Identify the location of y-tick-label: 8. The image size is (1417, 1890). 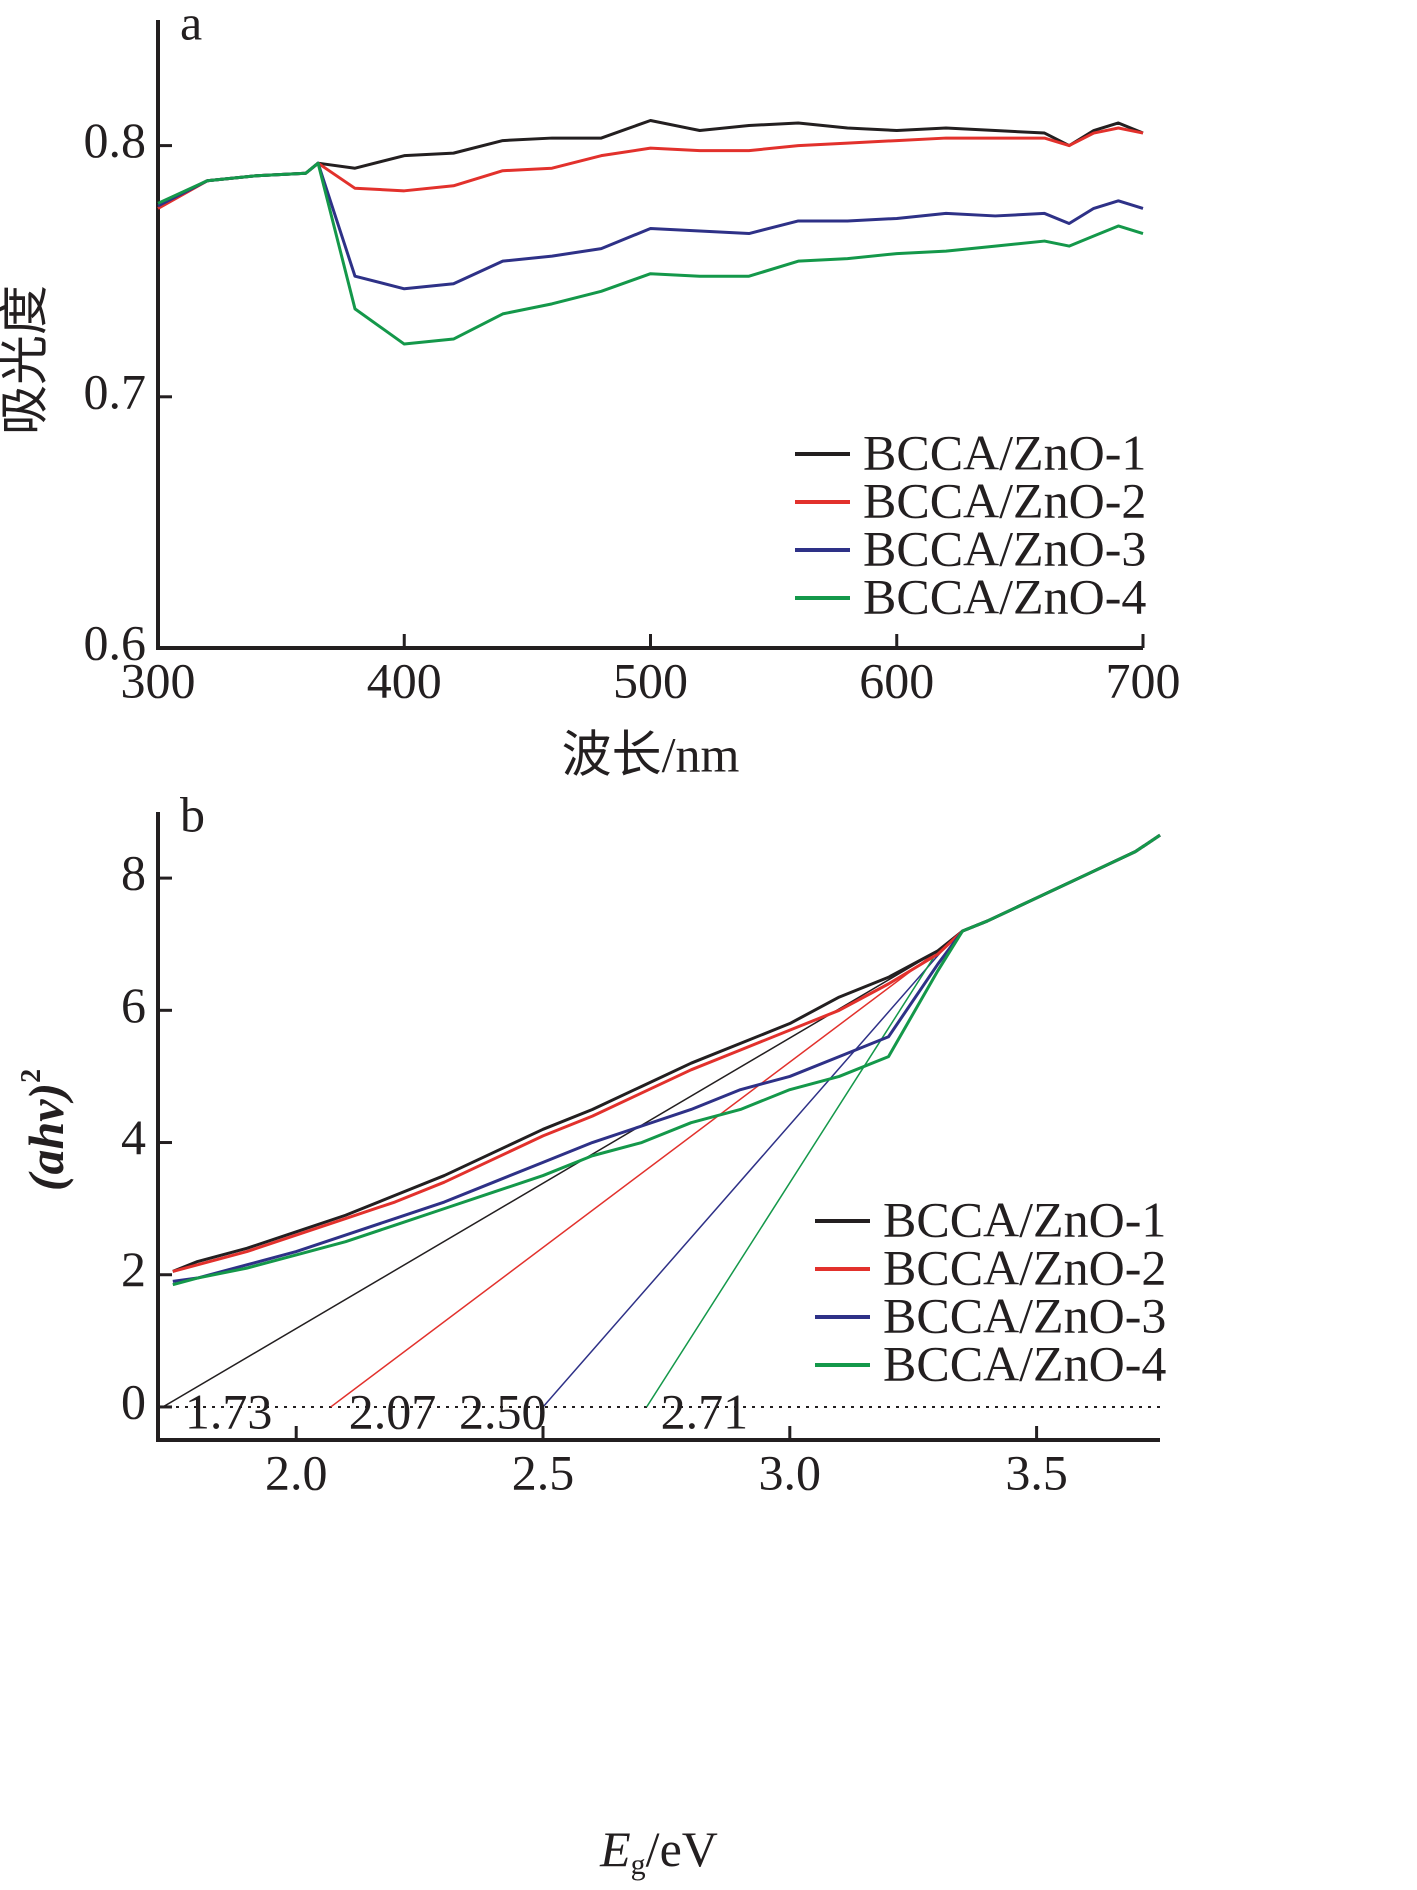
(133, 873).